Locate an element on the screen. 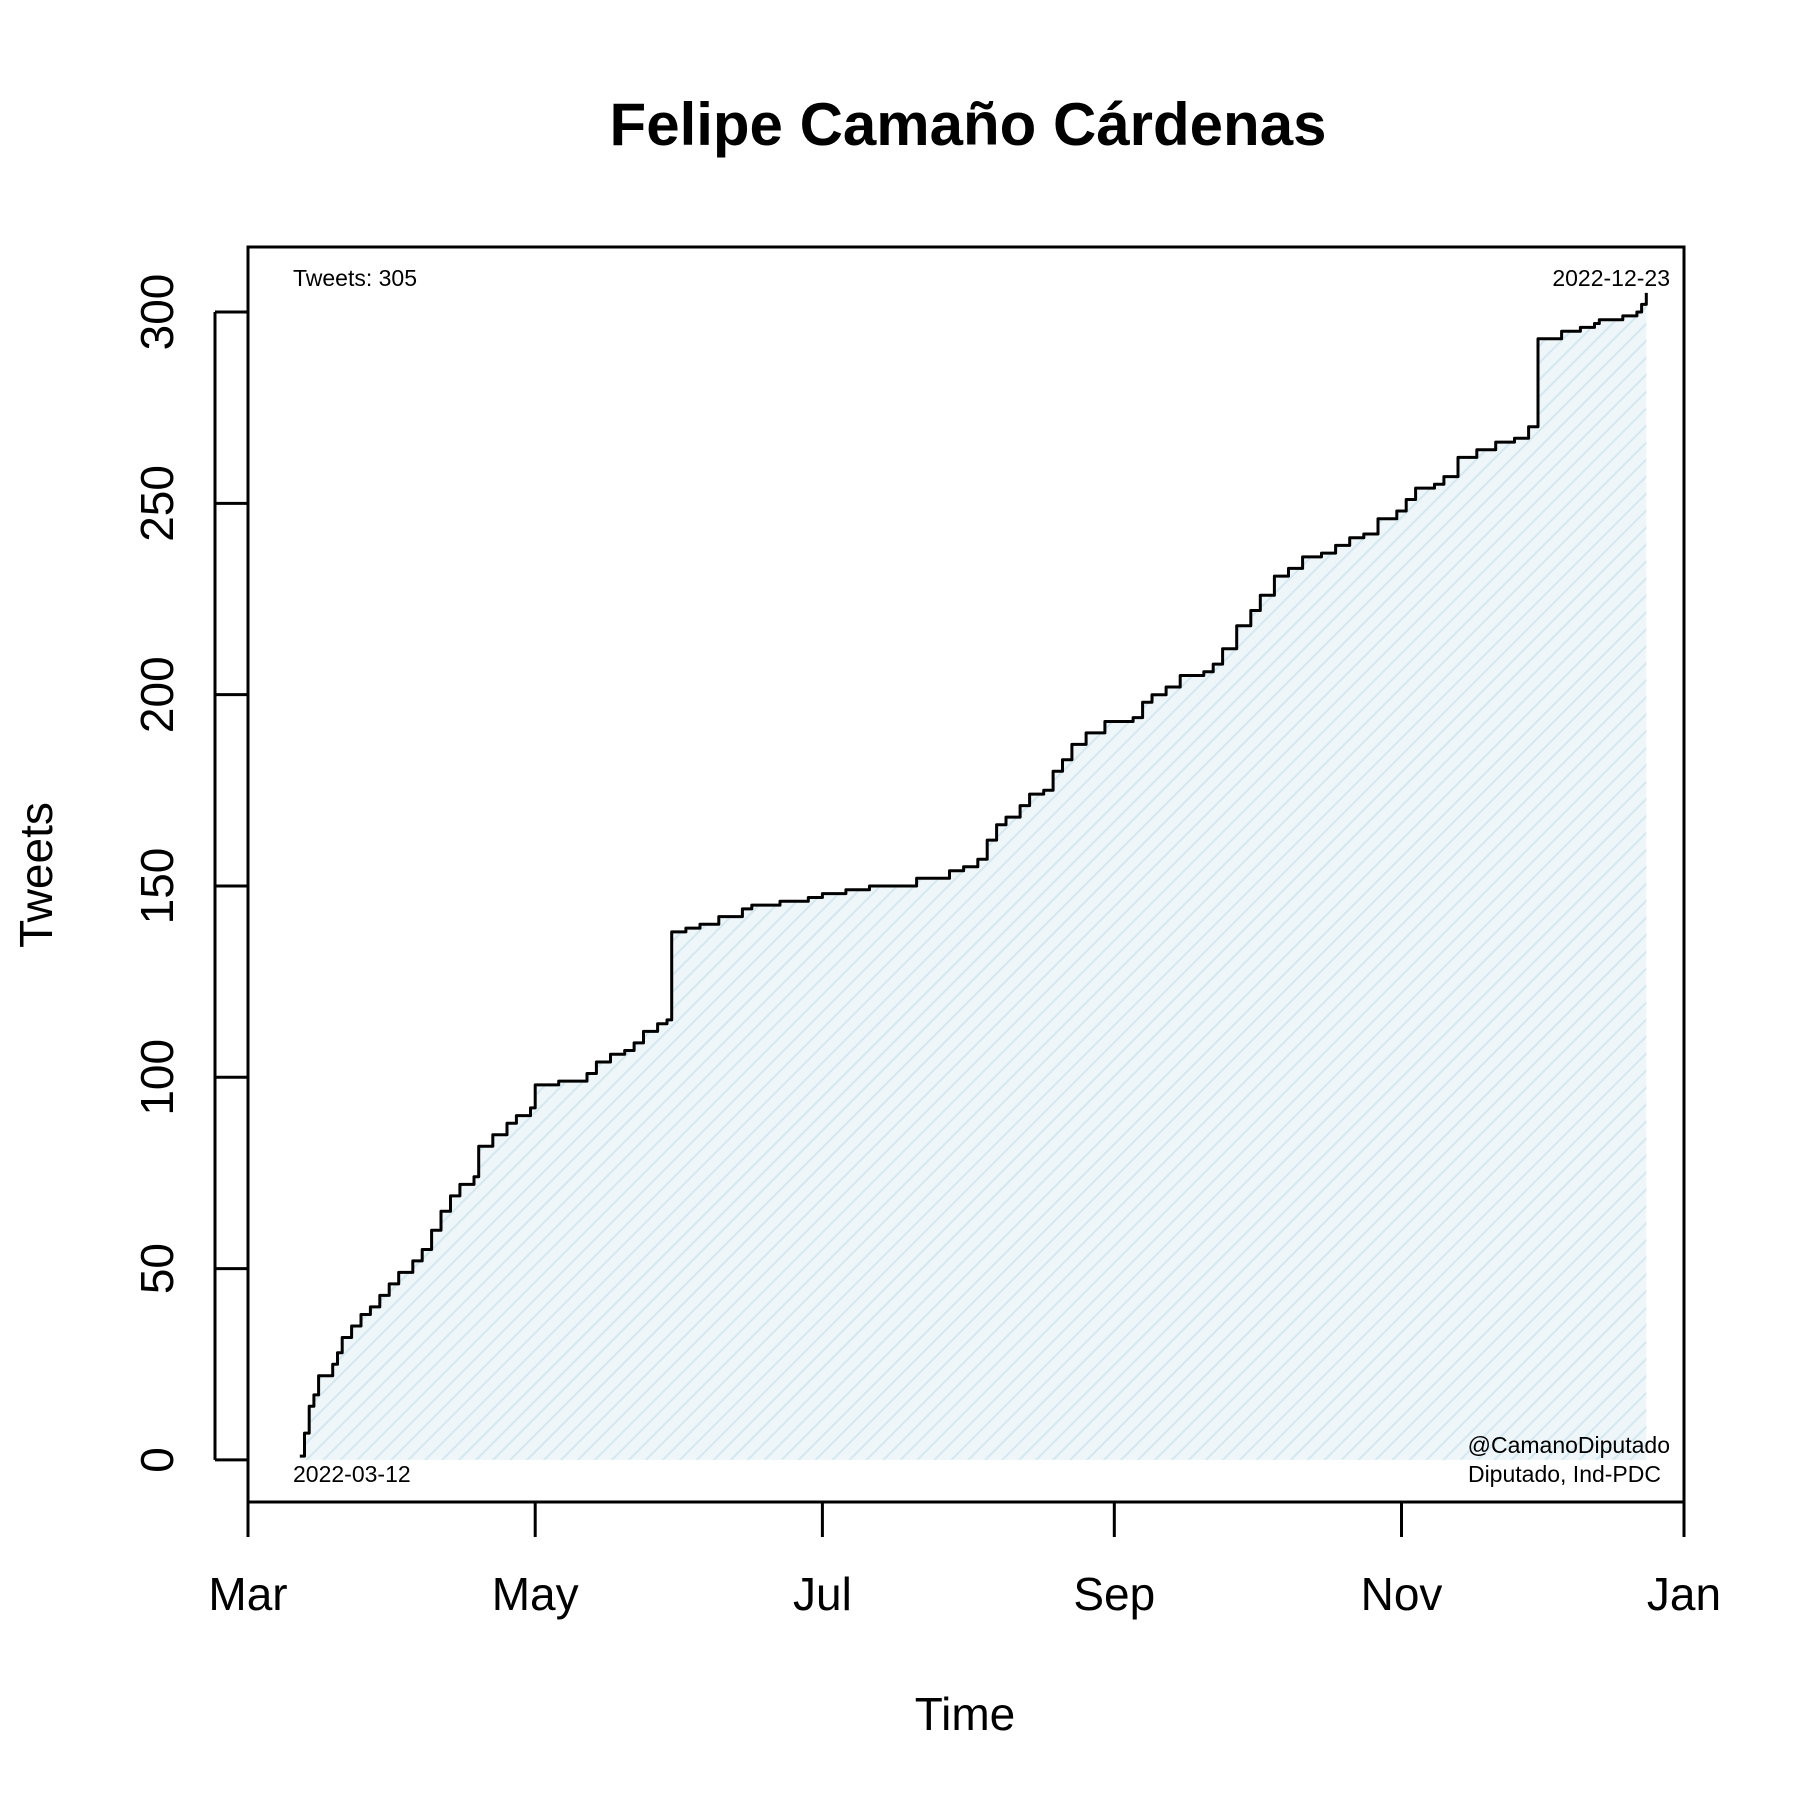 The image size is (1800, 1800). handle-annotation: @CamanoDiputado is located at coordinates (1569, 1445).